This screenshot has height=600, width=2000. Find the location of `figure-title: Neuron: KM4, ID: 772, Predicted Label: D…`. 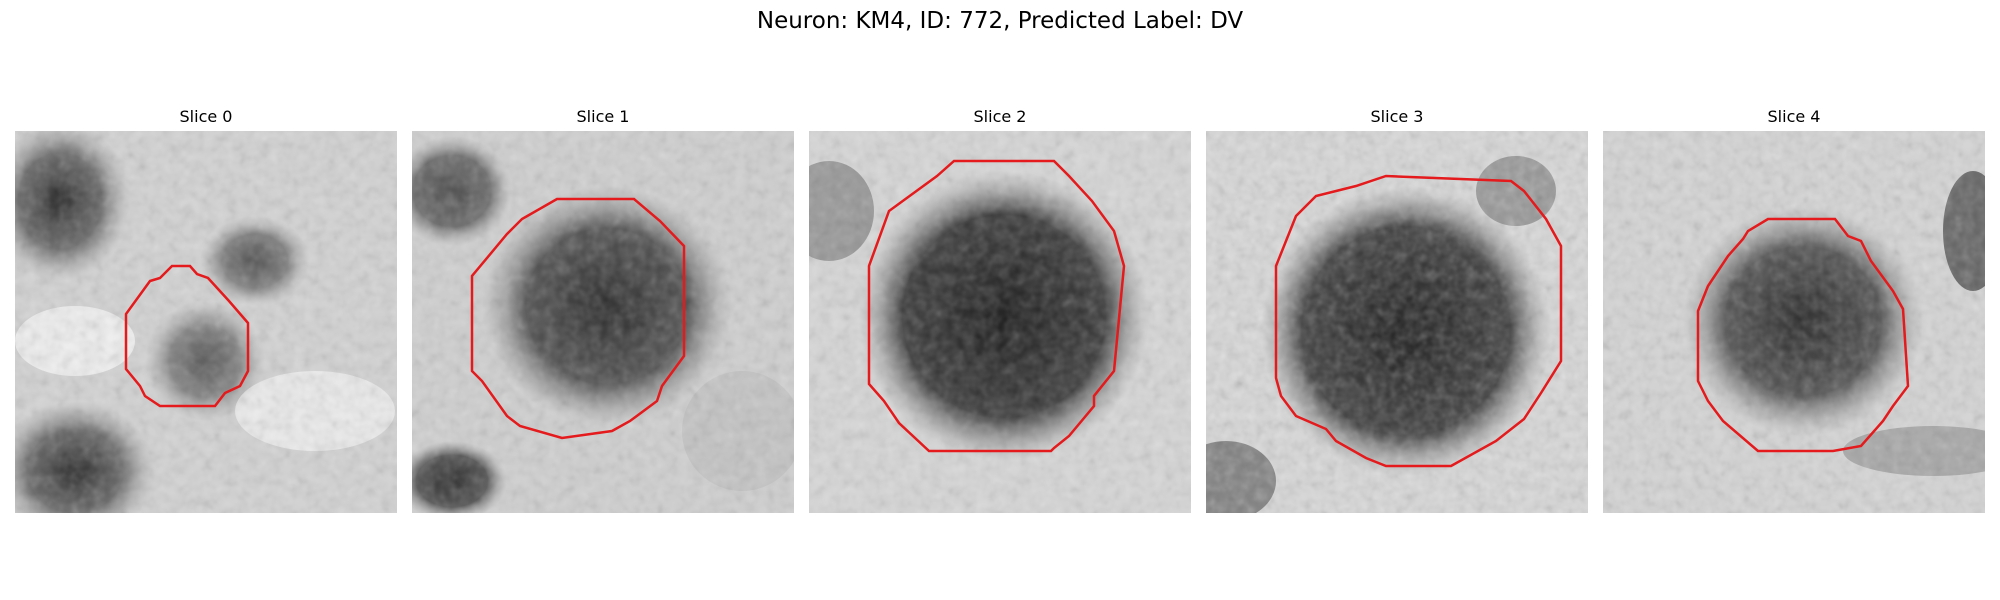

figure-title: Neuron: KM4, ID: 772, Predicted Label: D… is located at coordinates (1000, 21).